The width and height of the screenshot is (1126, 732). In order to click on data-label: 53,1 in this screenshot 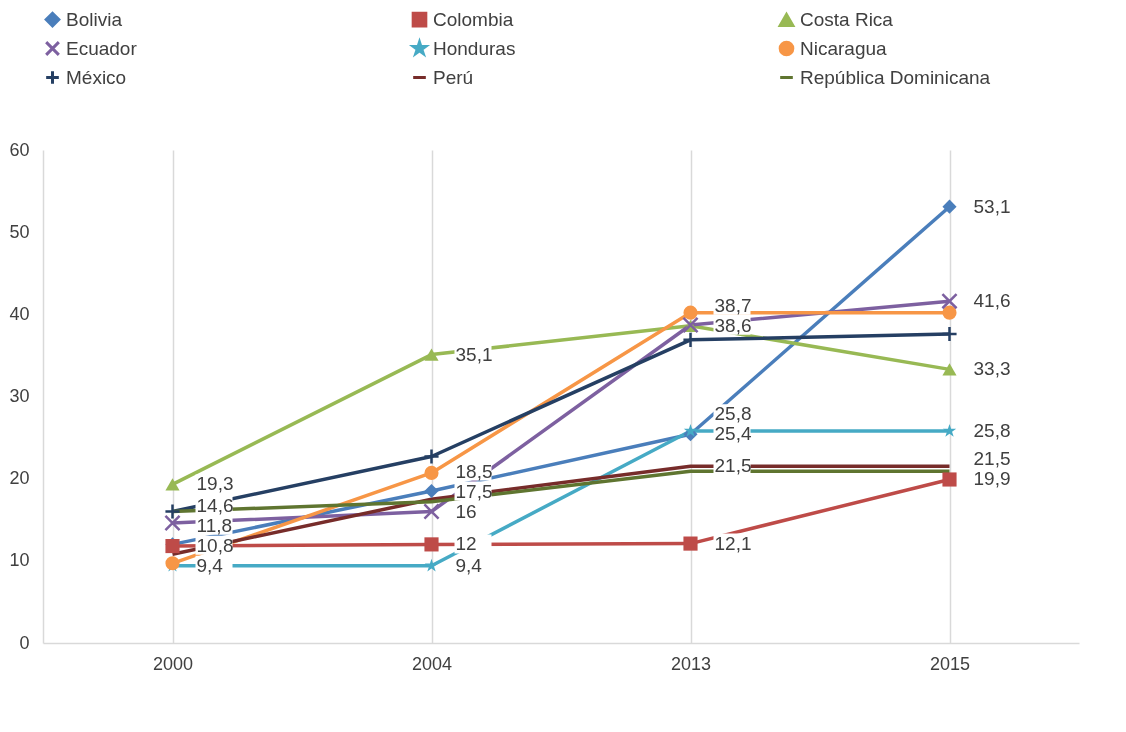, I will do `click(992, 206)`.